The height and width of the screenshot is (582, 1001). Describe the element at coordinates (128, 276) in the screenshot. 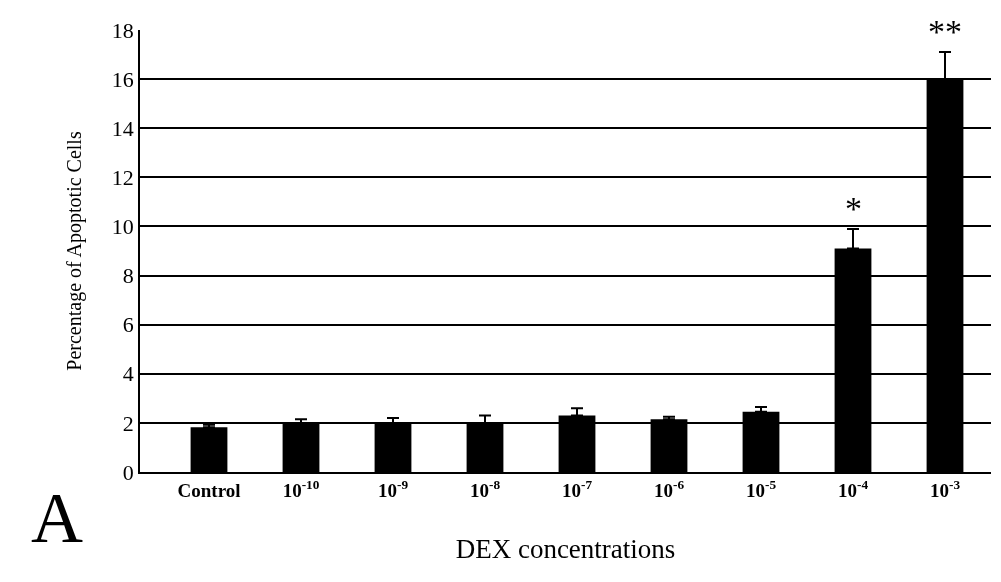

I see `y-tick-label: 8` at that location.